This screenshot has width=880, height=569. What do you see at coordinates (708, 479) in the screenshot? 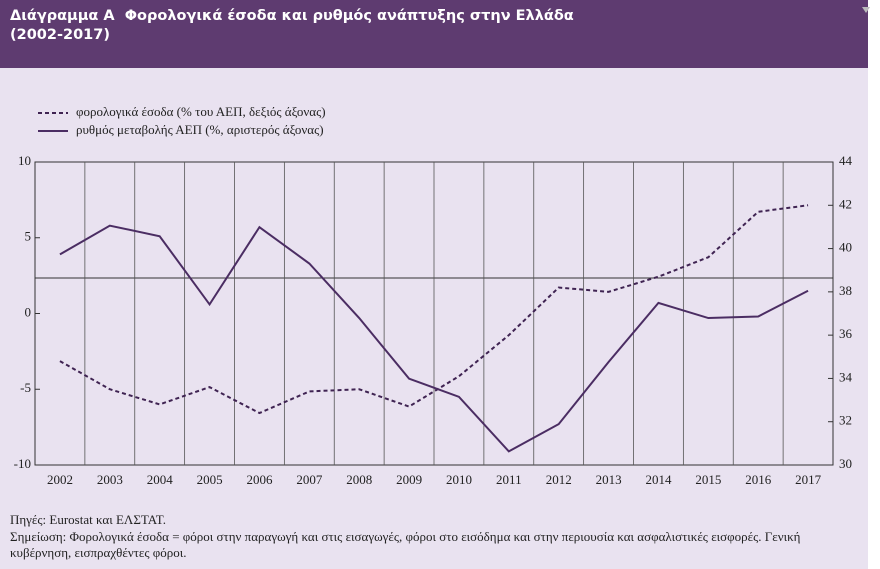
I see `x-tick-label: 2015` at bounding box center [708, 479].